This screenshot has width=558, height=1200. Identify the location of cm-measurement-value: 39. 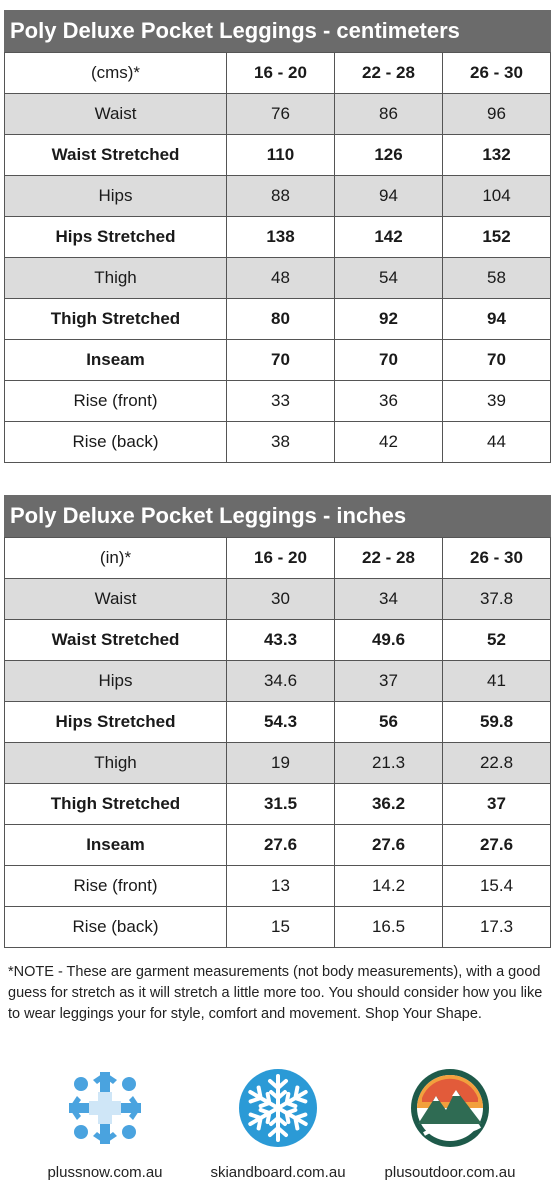
(496, 401).